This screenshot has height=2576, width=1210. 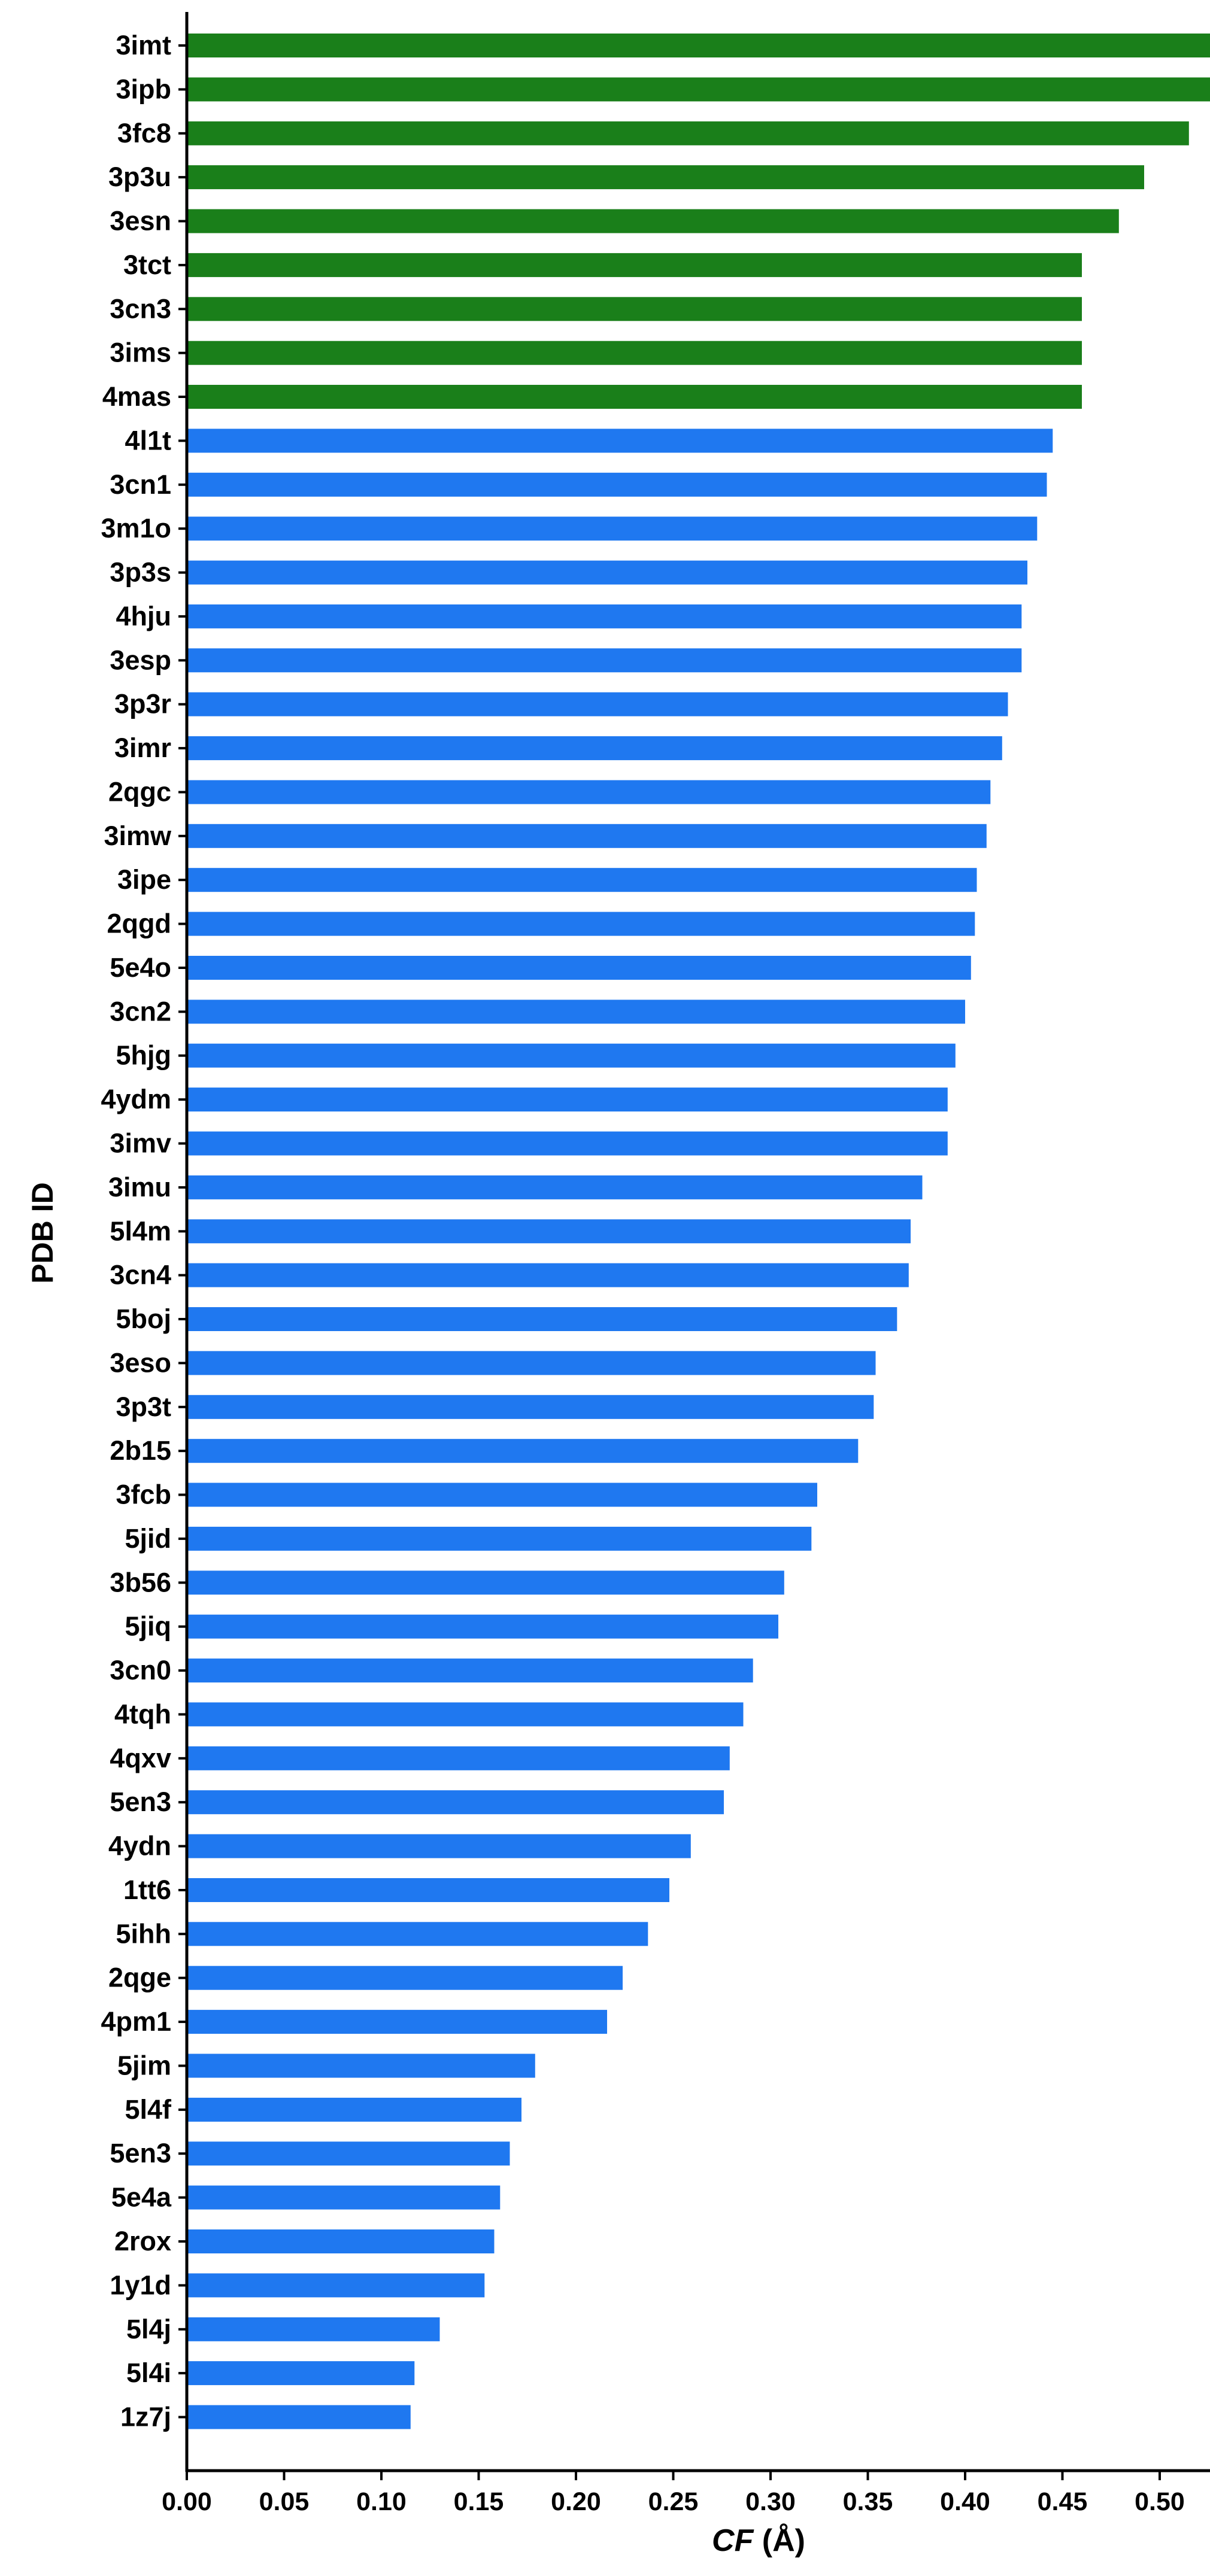 What do you see at coordinates (549, 1231) in the screenshot?
I see `bar-5l4m` at bounding box center [549, 1231].